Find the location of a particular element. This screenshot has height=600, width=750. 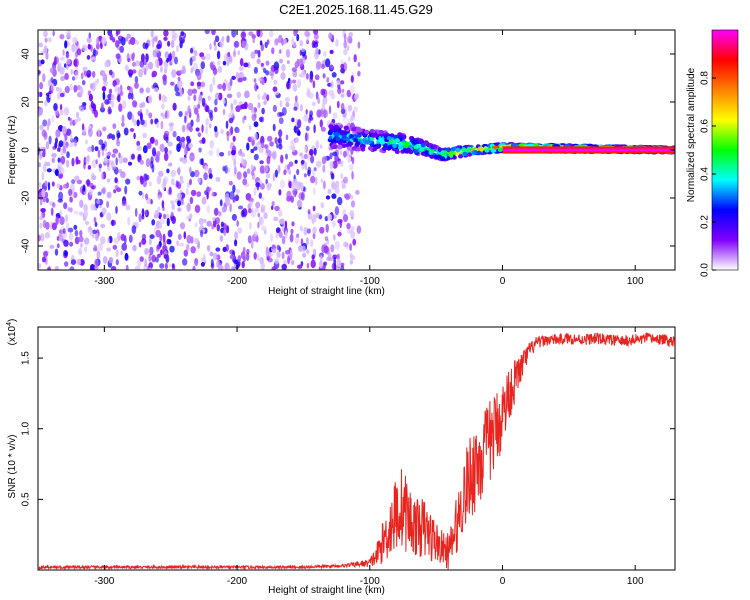

colorbar-tick-label: 0.6 is located at coordinates (705, 126).